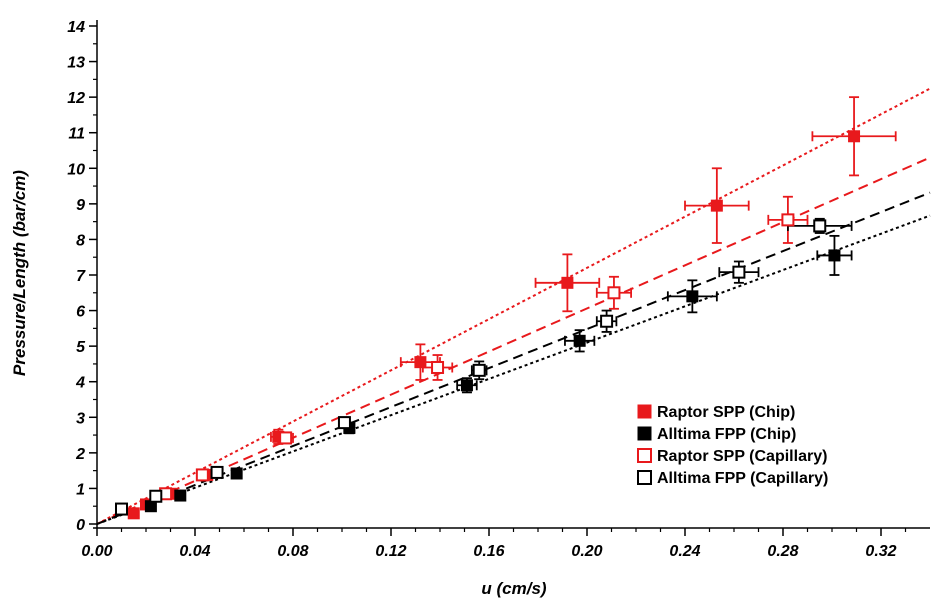 The image size is (932, 598). Describe the element at coordinates (80, 454) in the screenshot. I see `y-tick-label: 2` at that location.